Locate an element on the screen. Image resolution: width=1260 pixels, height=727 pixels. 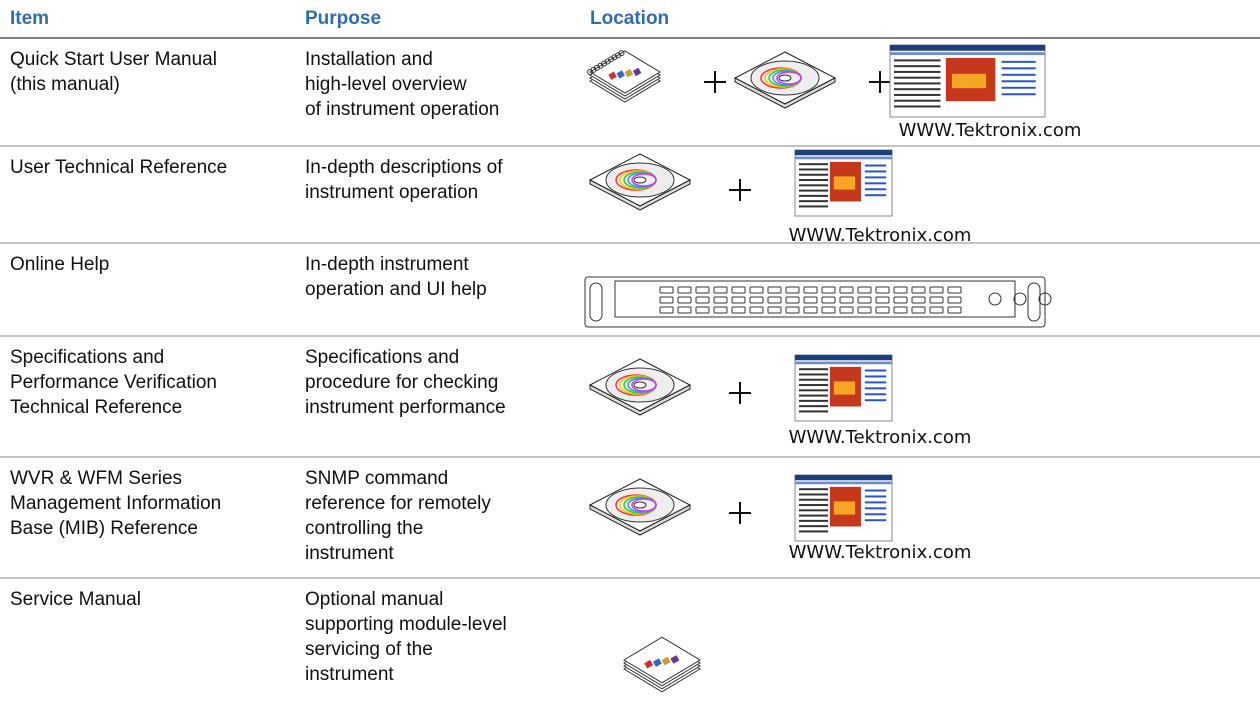
purpose-text: SNMP command is located at coordinates (376, 478).